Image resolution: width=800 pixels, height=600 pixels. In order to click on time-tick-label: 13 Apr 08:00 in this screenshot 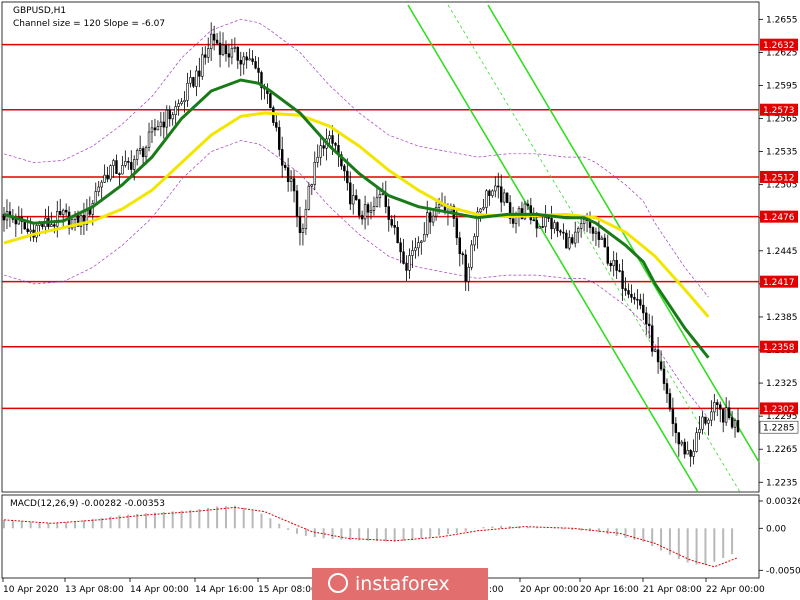, I will do `click(94, 590)`.